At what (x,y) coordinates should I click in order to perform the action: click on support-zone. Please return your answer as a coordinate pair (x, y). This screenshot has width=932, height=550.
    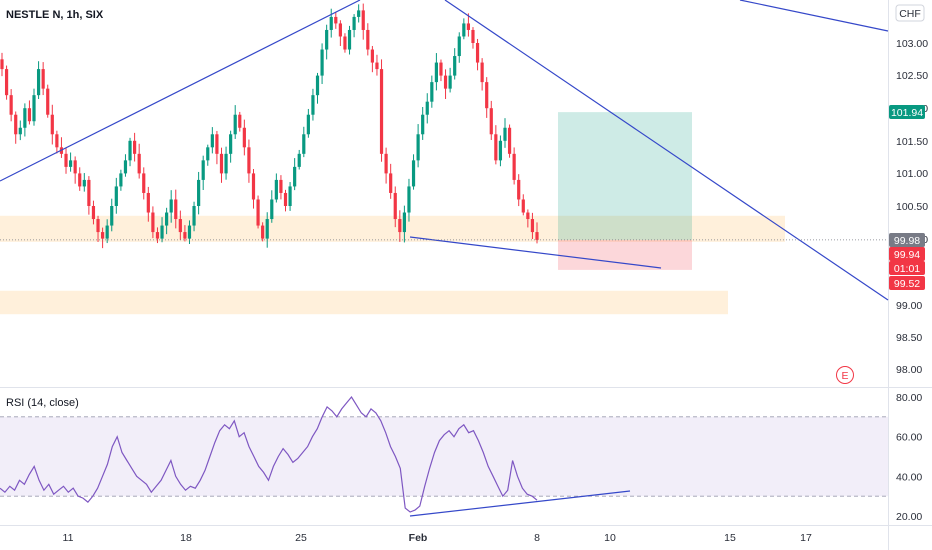
    Looking at the image, I should click on (364, 302).